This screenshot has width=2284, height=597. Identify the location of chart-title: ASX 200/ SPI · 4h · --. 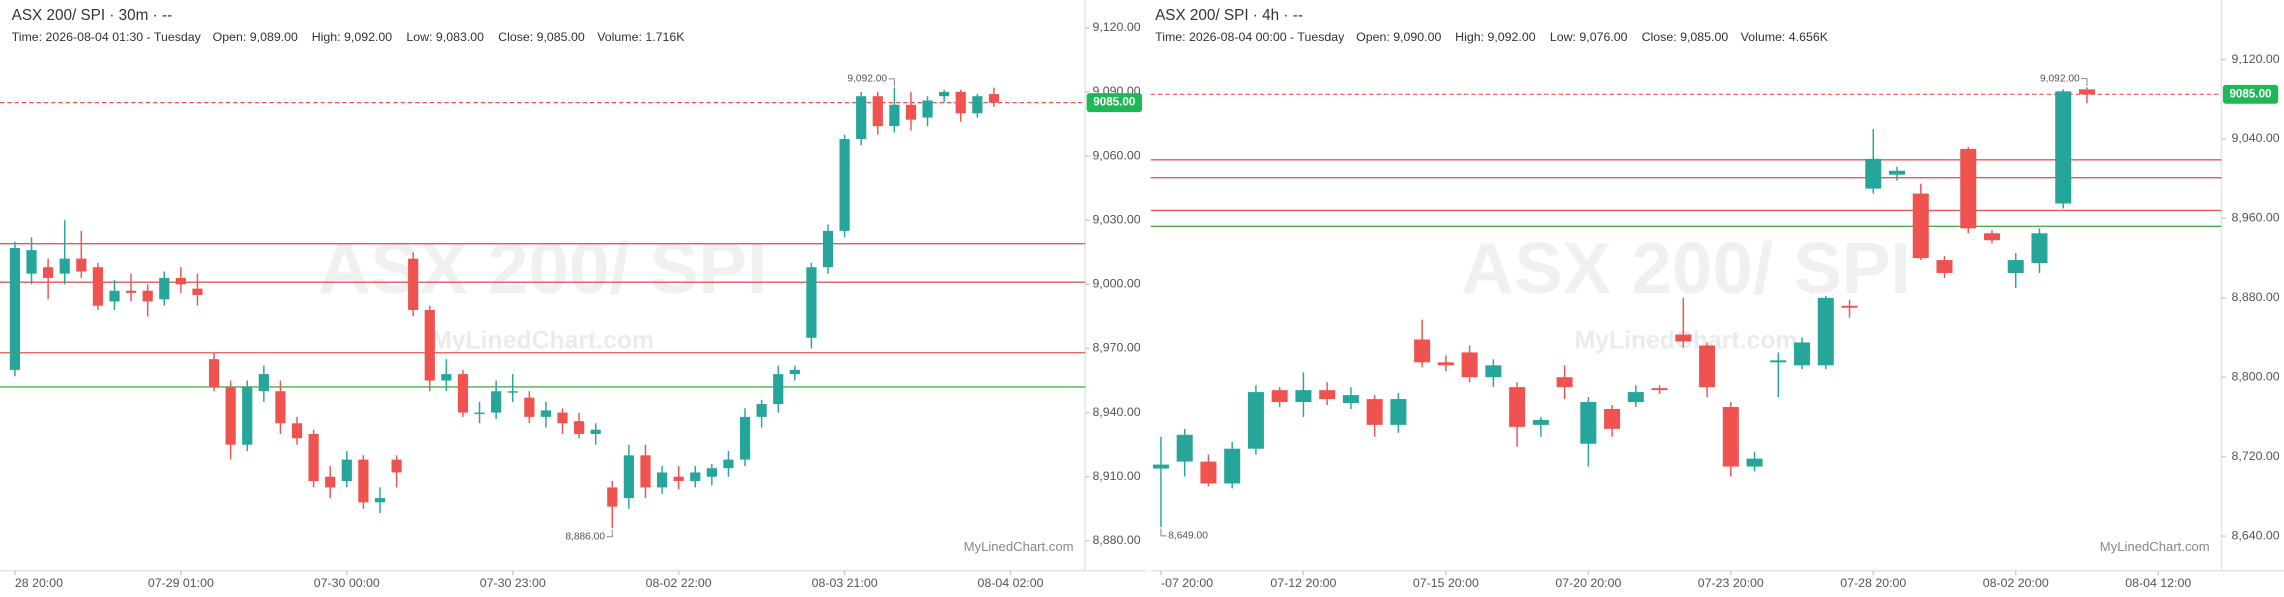
(1229, 15).